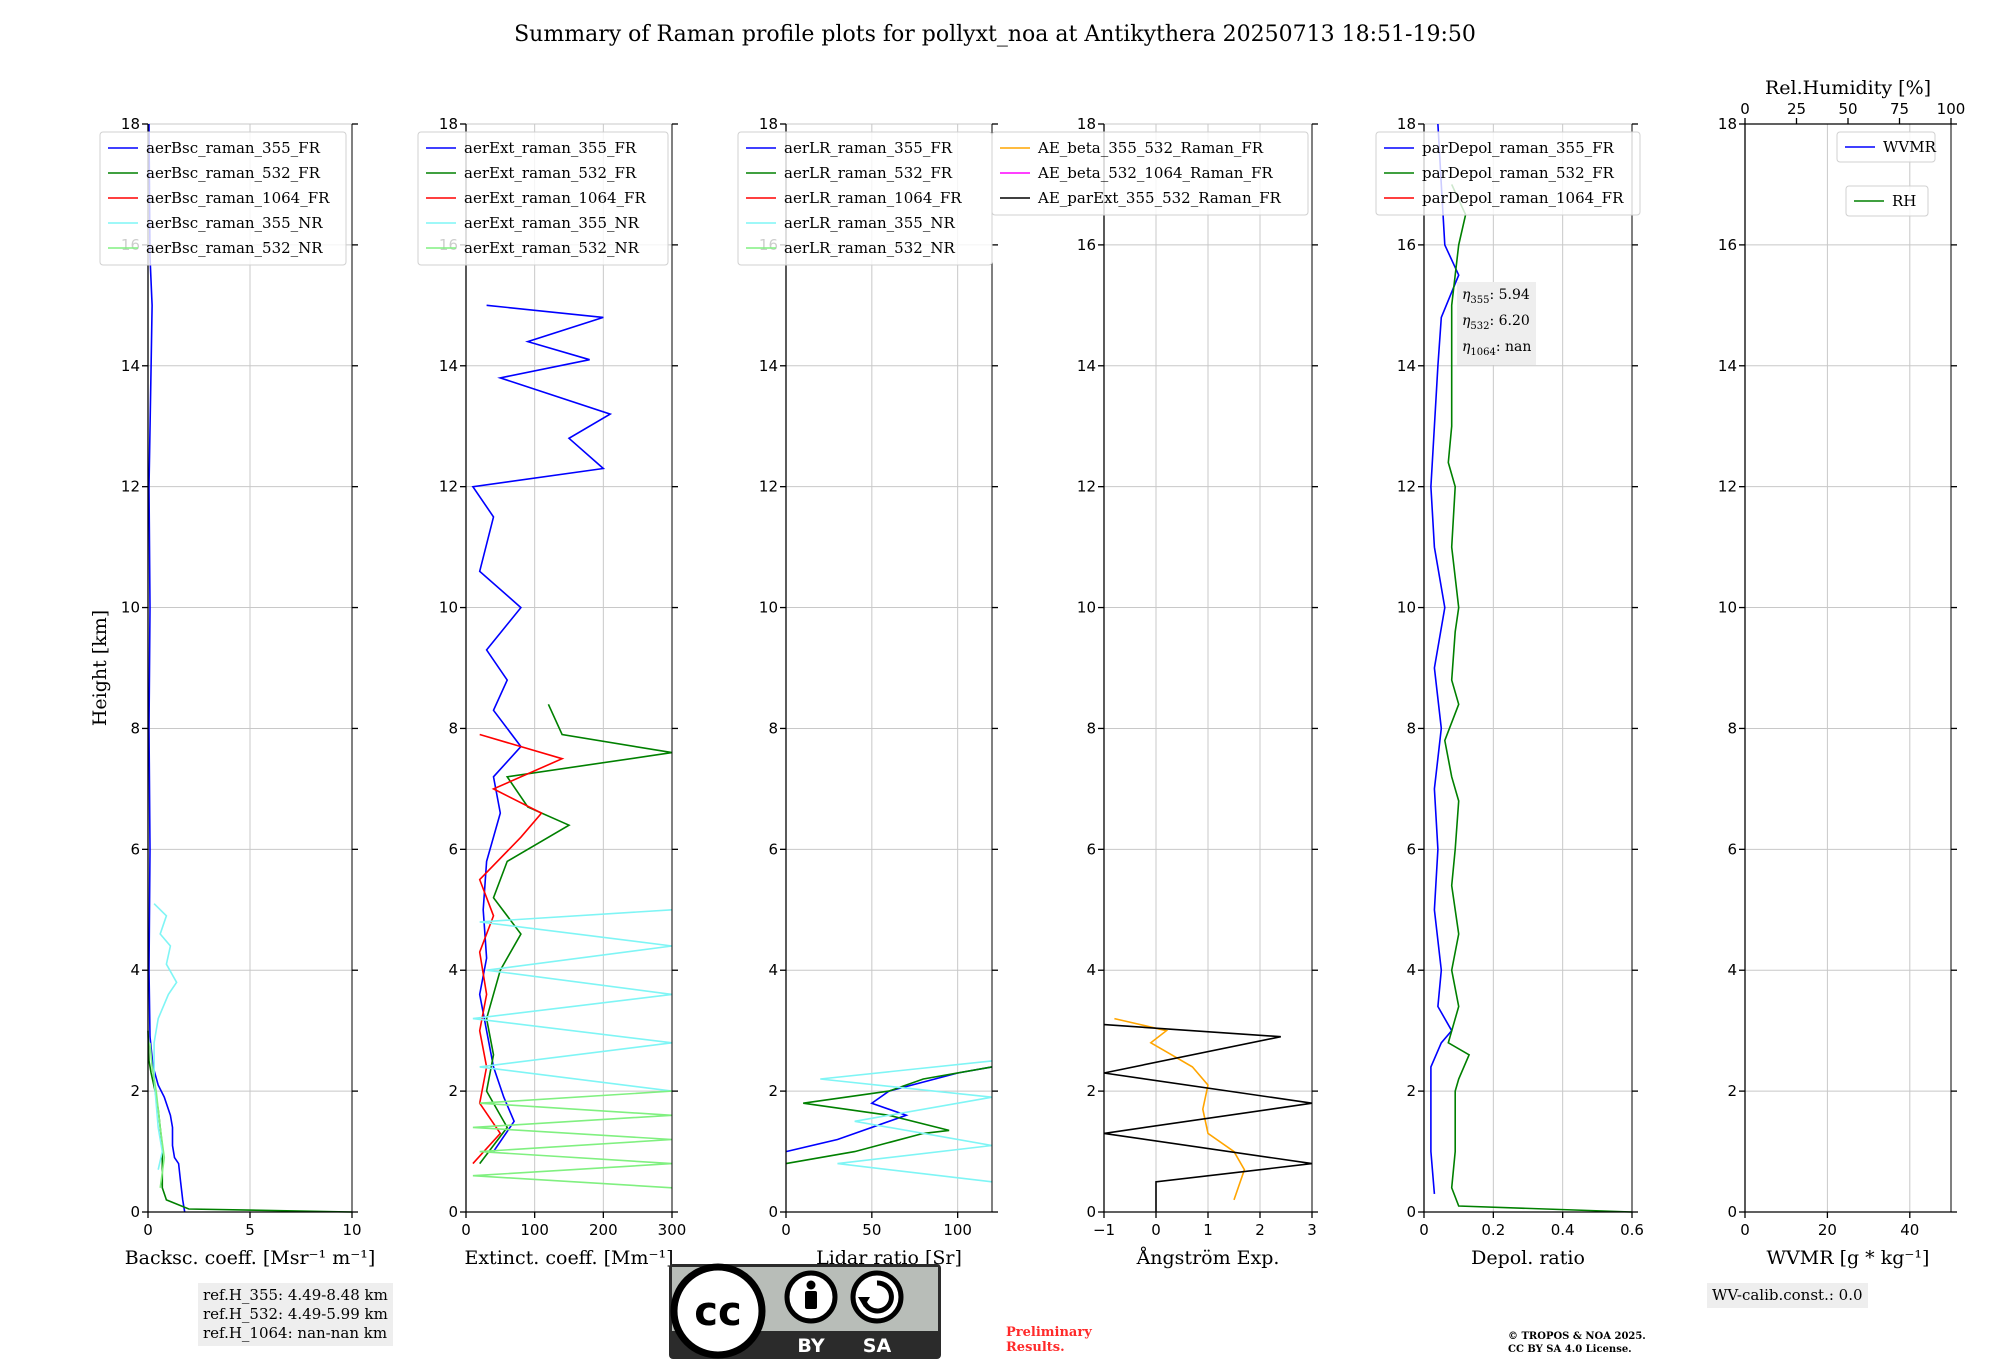  What do you see at coordinates (1312, 1230) in the screenshot?
I see `x-tick-label: 3` at bounding box center [1312, 1230].